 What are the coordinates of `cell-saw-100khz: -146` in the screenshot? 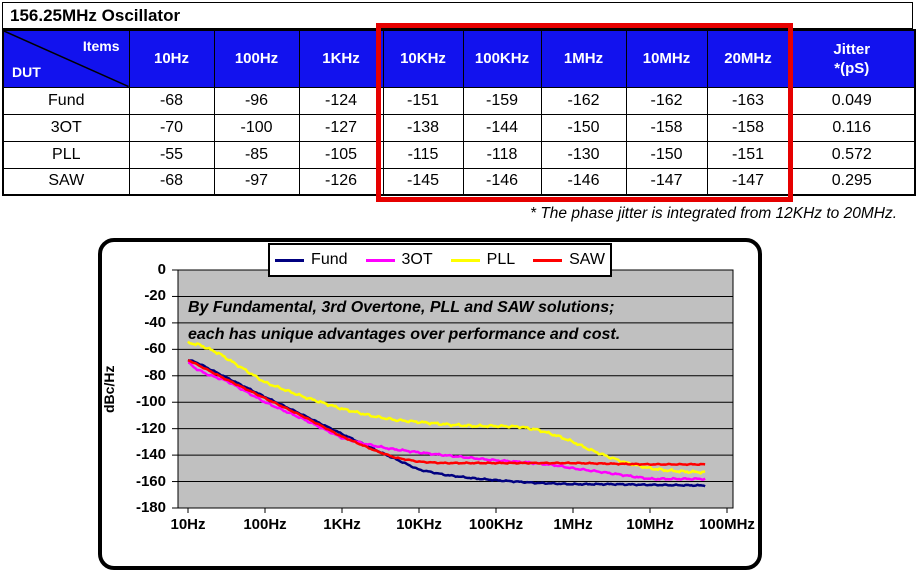 It's located at (502, 181).